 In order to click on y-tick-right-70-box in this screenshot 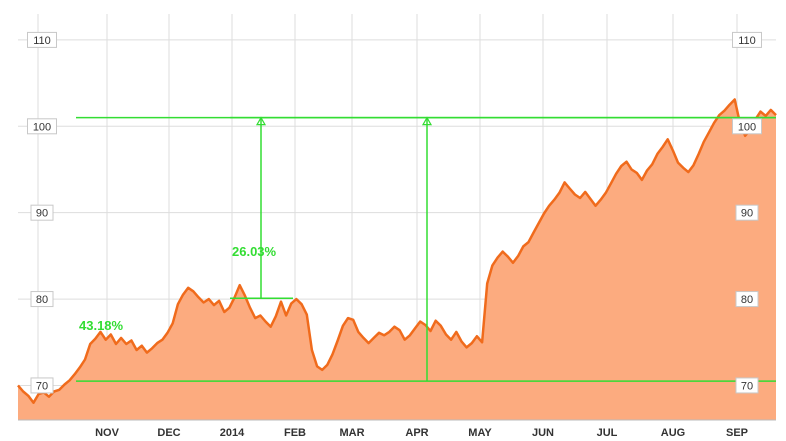, I will do `click(747, 385)`.